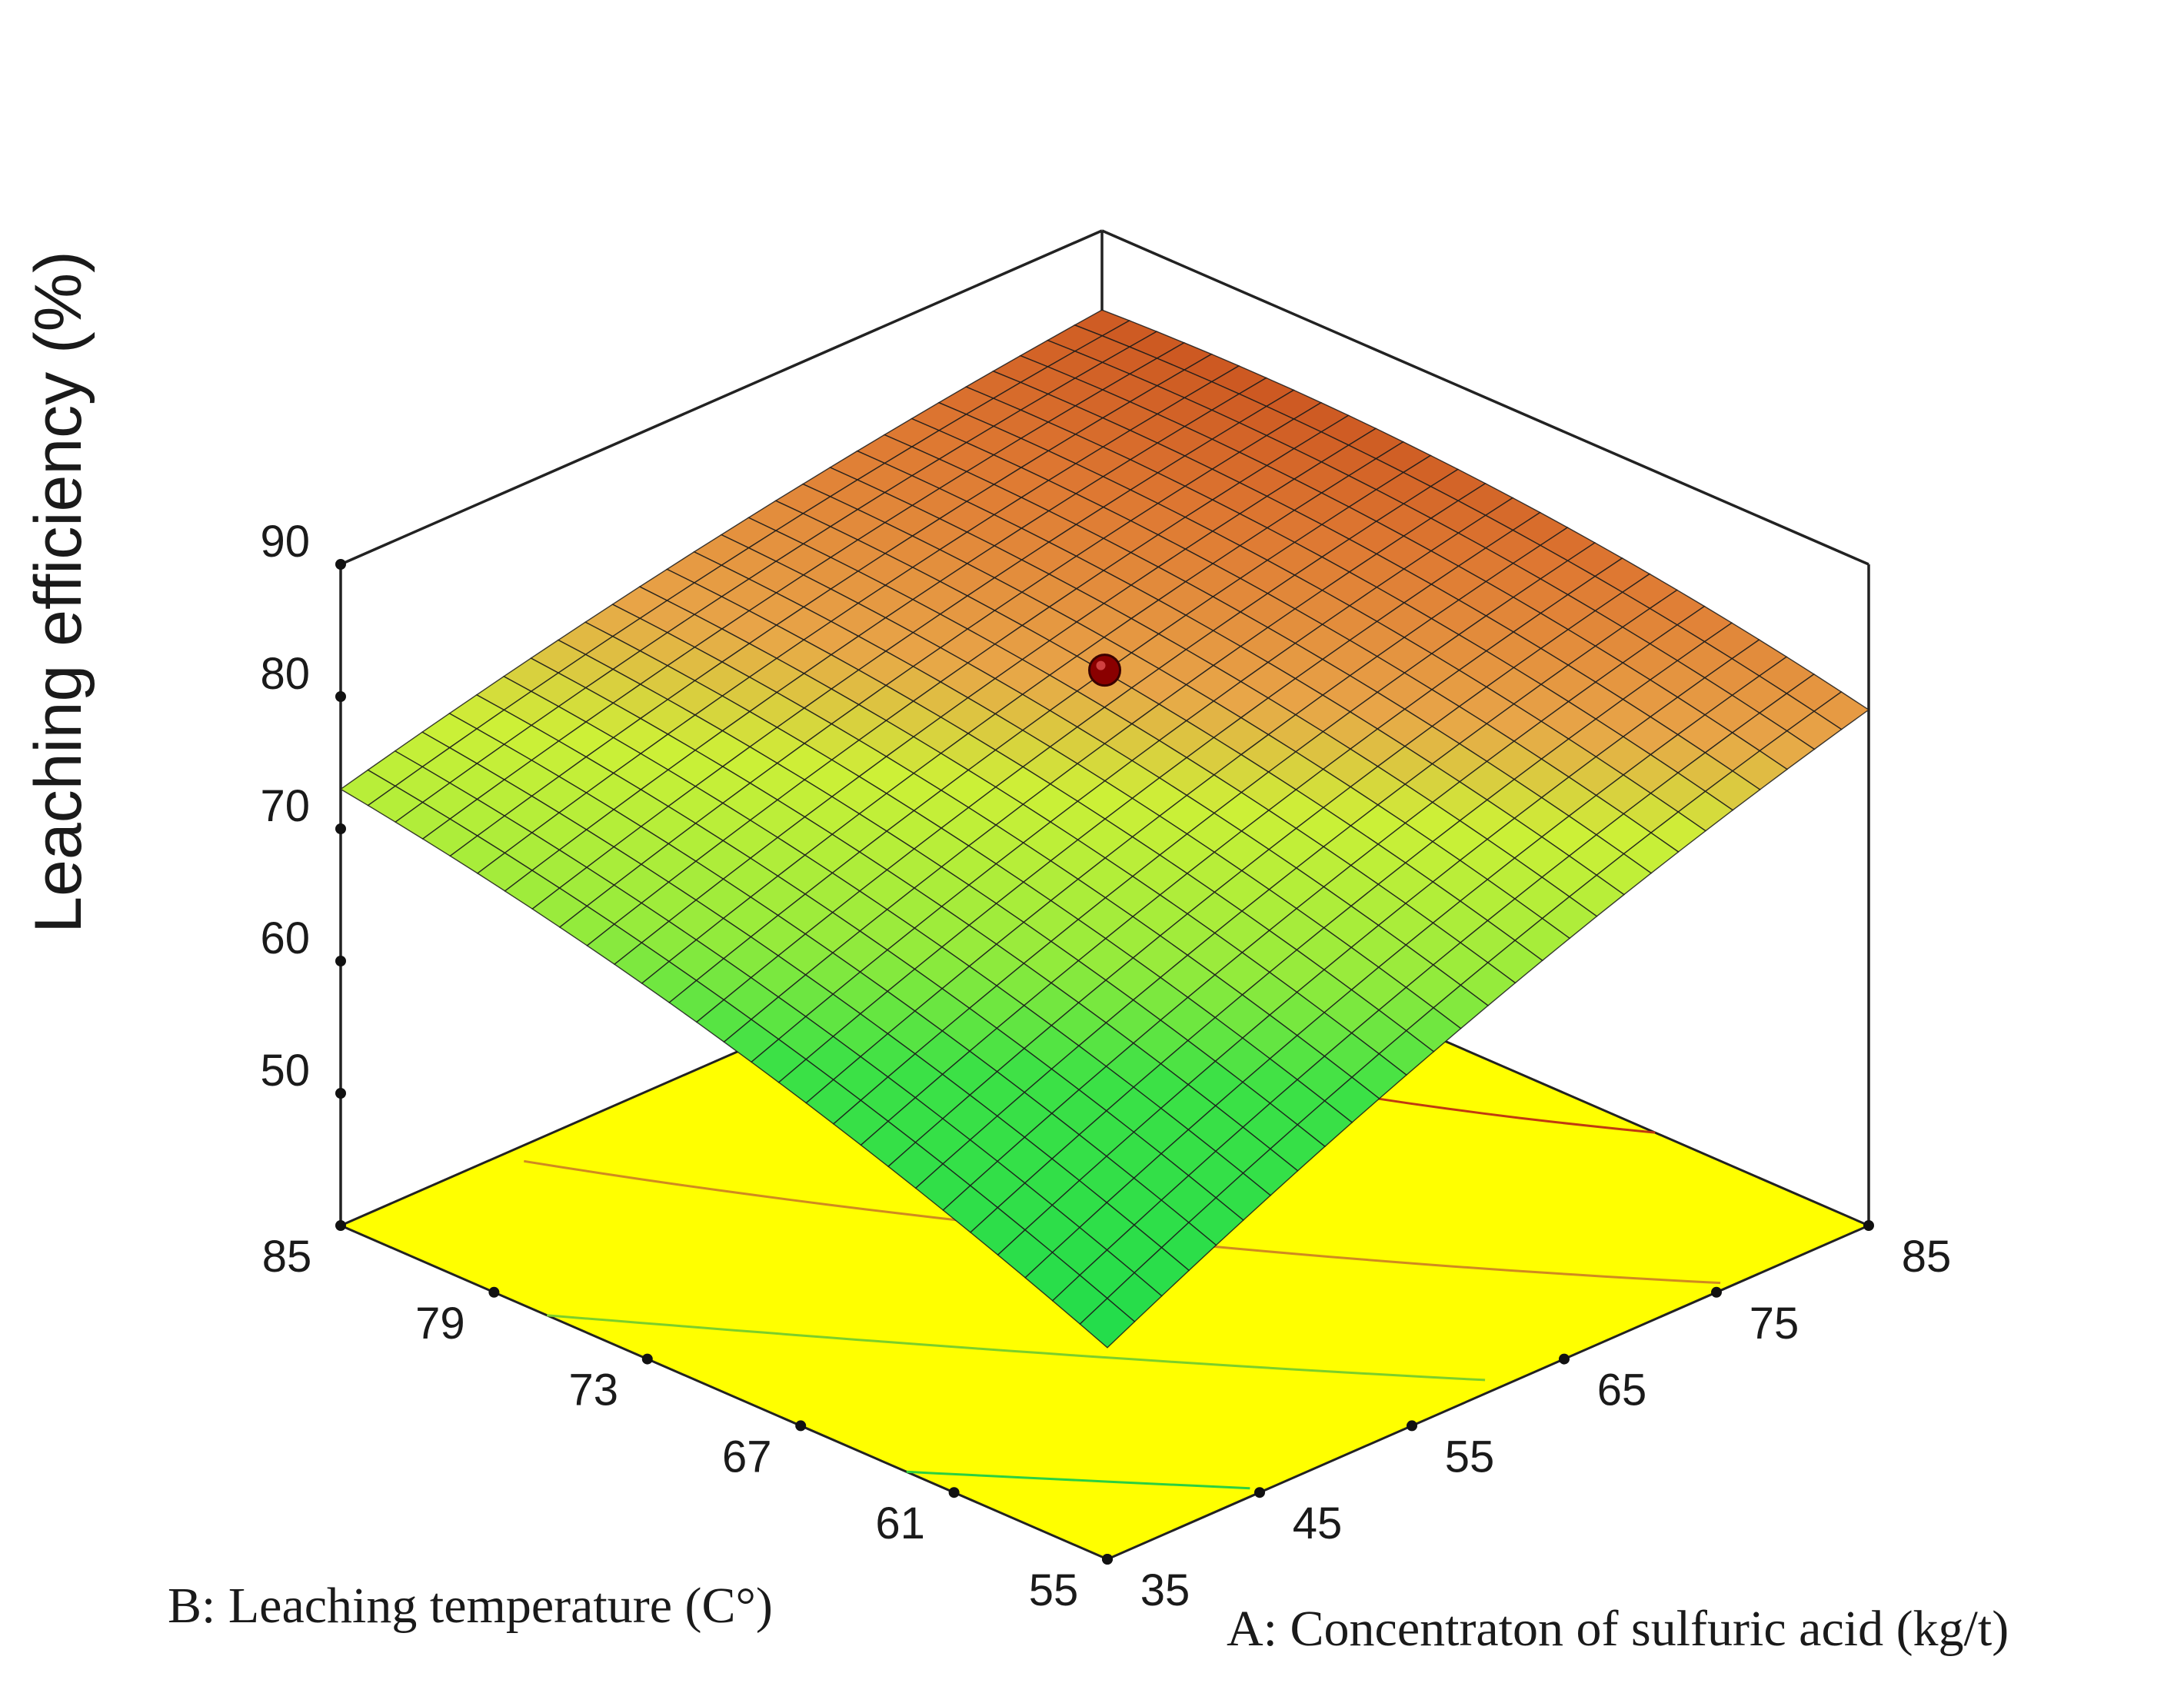 The width and height of the screenshot is (2184, 1683). I want to click on y-tick-label-79: 79, so click(440, 1324).